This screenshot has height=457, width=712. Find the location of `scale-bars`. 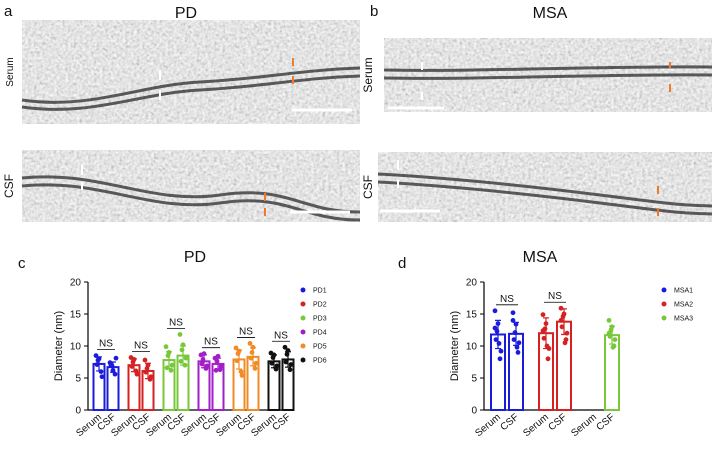

scale-bars is located at coordinates (367, 160).